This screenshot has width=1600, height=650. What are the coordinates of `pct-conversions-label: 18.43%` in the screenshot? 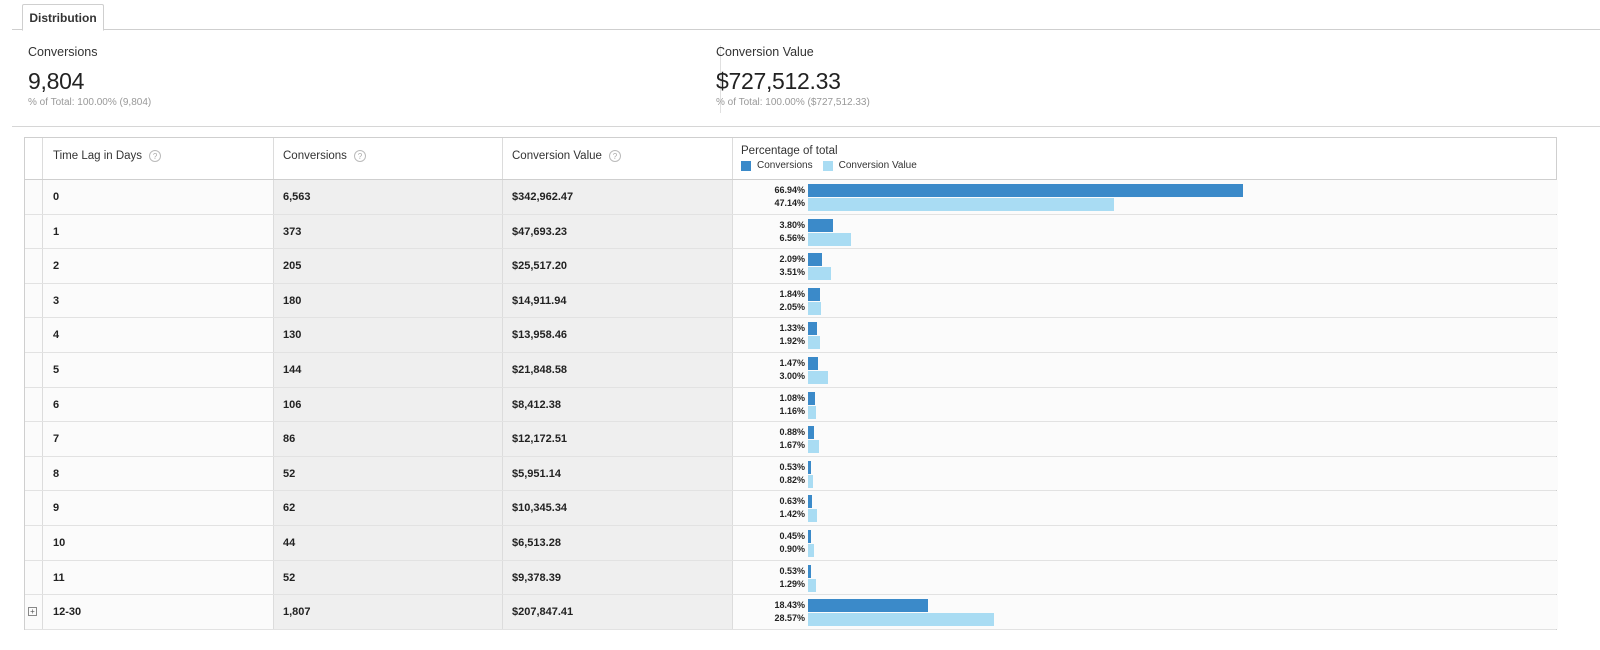 It's located at (789, 605).